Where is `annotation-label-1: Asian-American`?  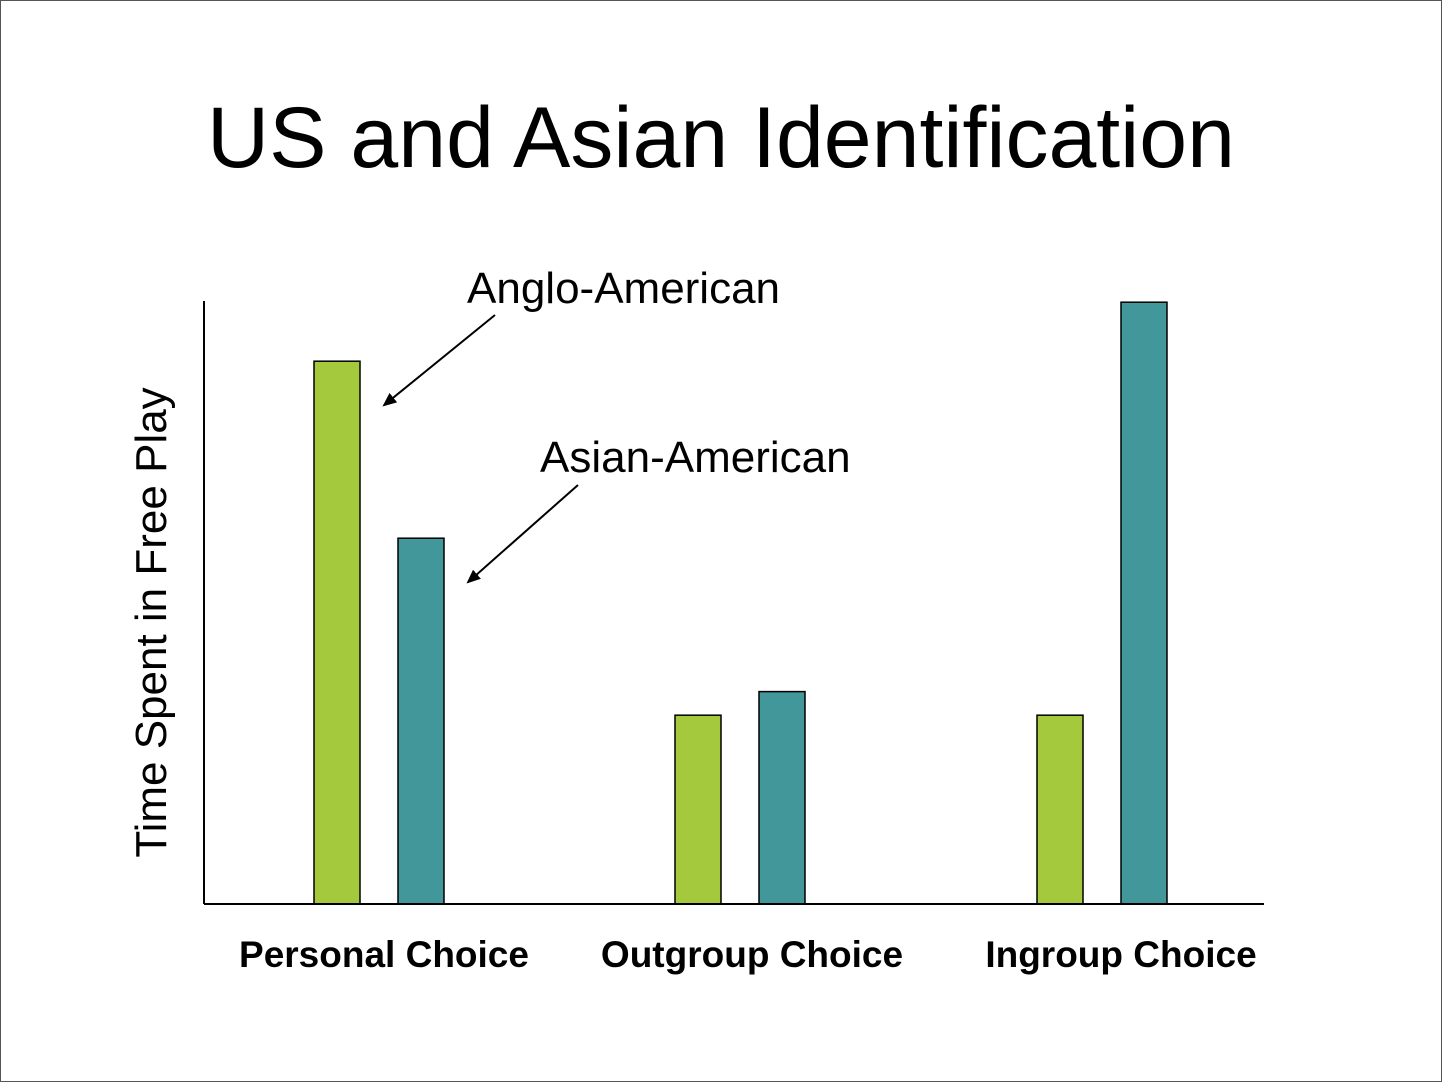
annotation-label-1: Asian-American is located at coordinates (695, 457).